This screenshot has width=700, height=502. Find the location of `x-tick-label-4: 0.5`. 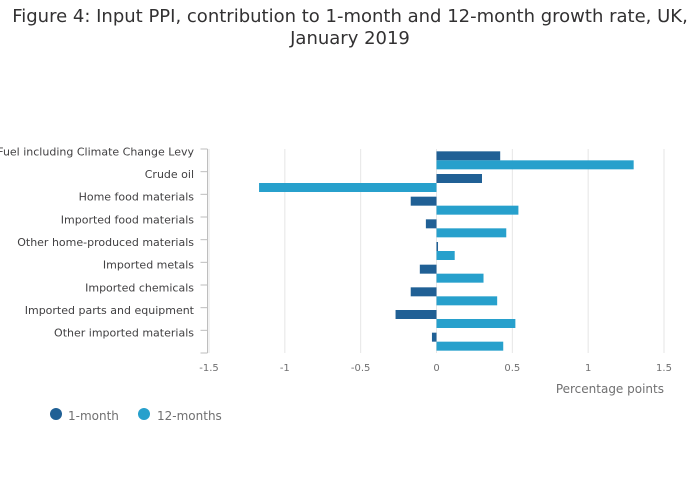

x-tick-label-4: 0.5 is located at coordinates (512, 368).